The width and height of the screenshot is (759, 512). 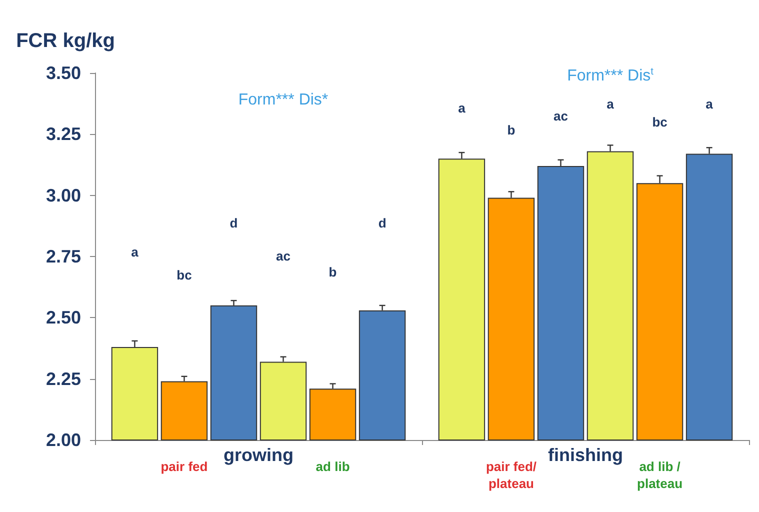 I want to click on y-tick-label: 2.25, so click(x=63, y=378).